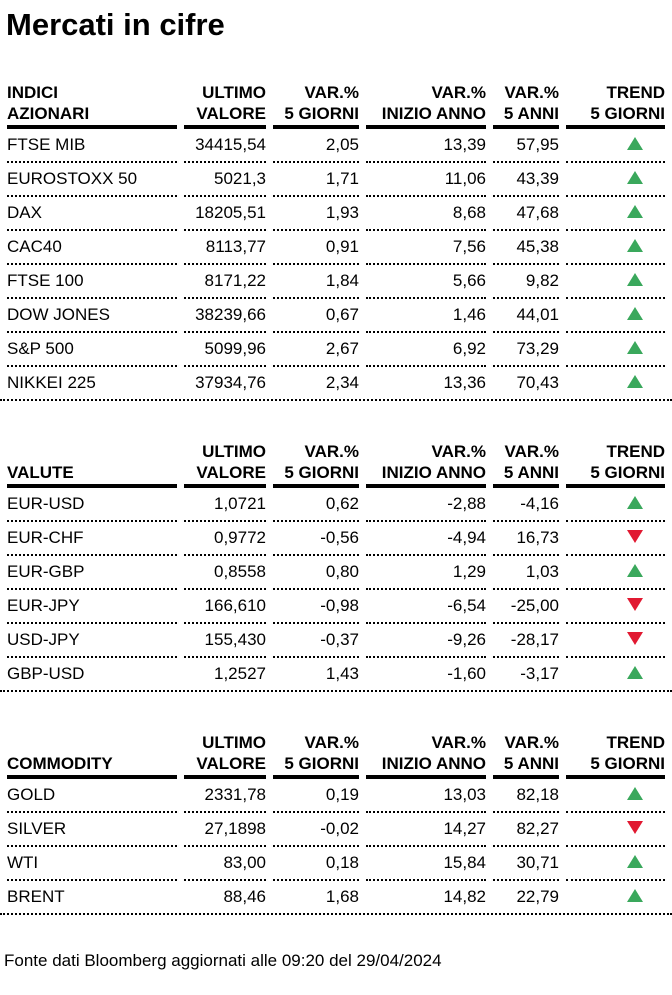 Image resolution: width=672 pixels, height=995 pixels. Describe the element at coordinates (115, 24) in the screenshot. I see `page-title: Mercati in cifre` at that location.